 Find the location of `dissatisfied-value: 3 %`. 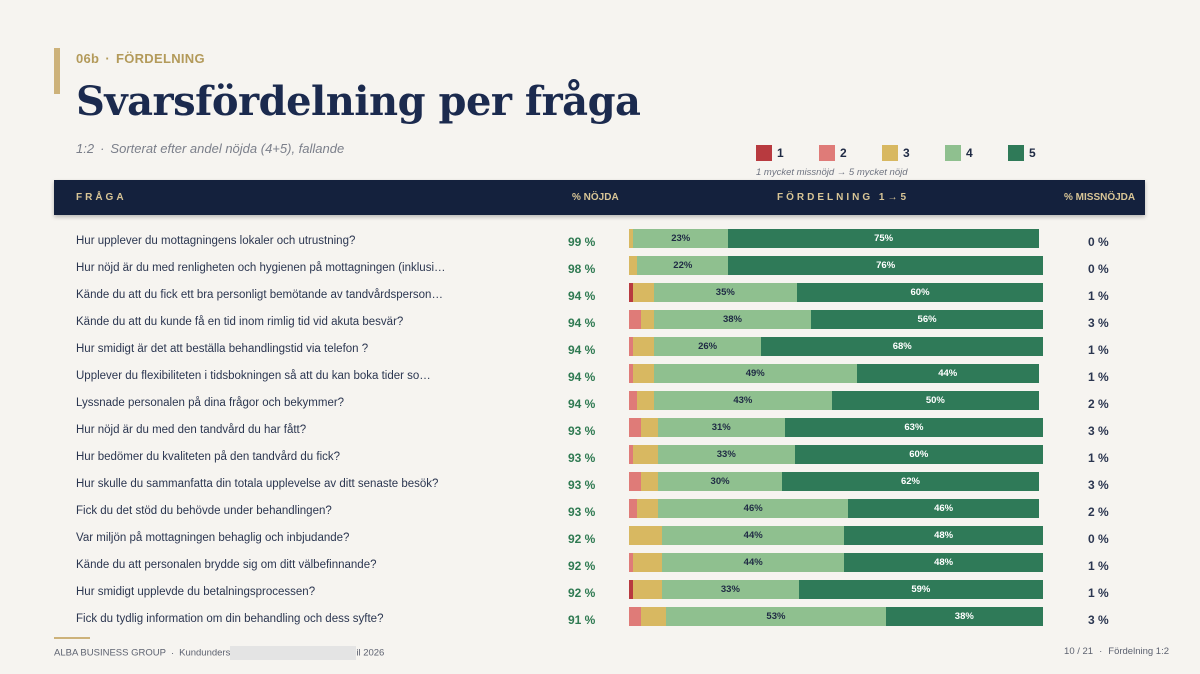

dissatisfied-value: 3 % is located at coordinates (1098, 620).